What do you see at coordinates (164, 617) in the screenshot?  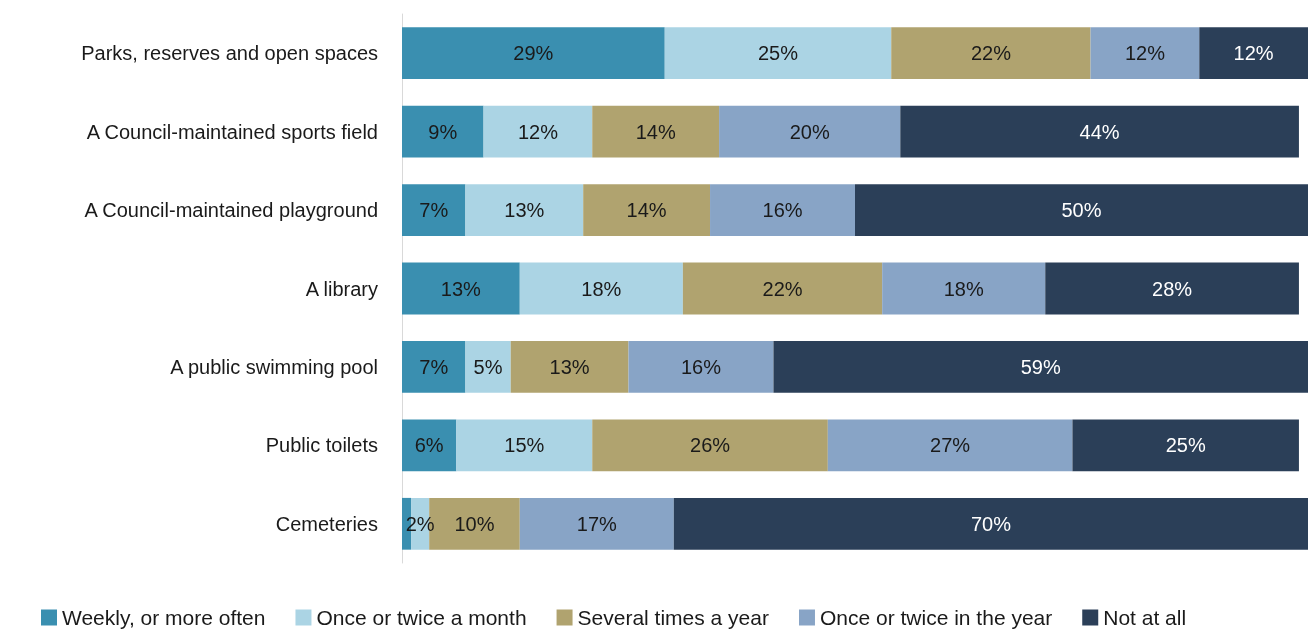 I see `legend-label: Weekly, or more often` at bounding box center [164, 617].